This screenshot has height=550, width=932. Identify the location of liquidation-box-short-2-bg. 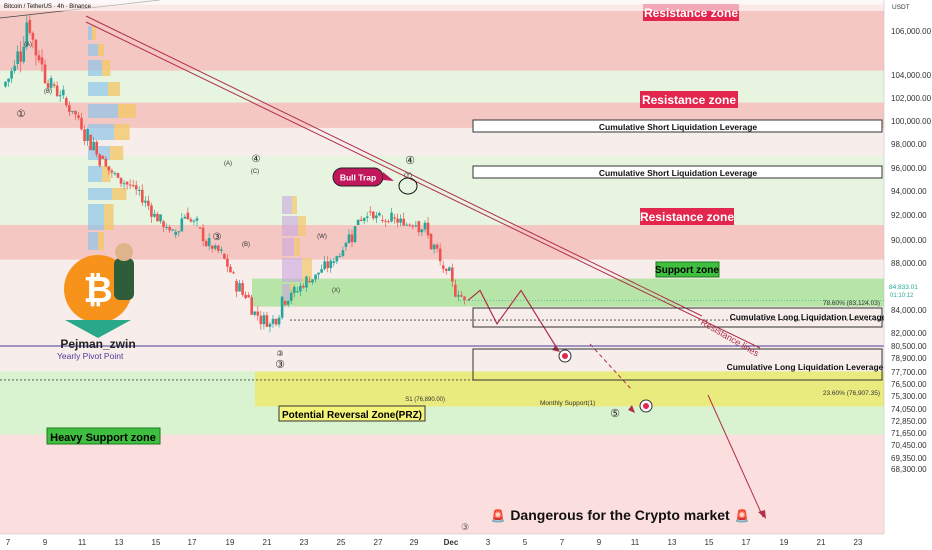
(677, 172).